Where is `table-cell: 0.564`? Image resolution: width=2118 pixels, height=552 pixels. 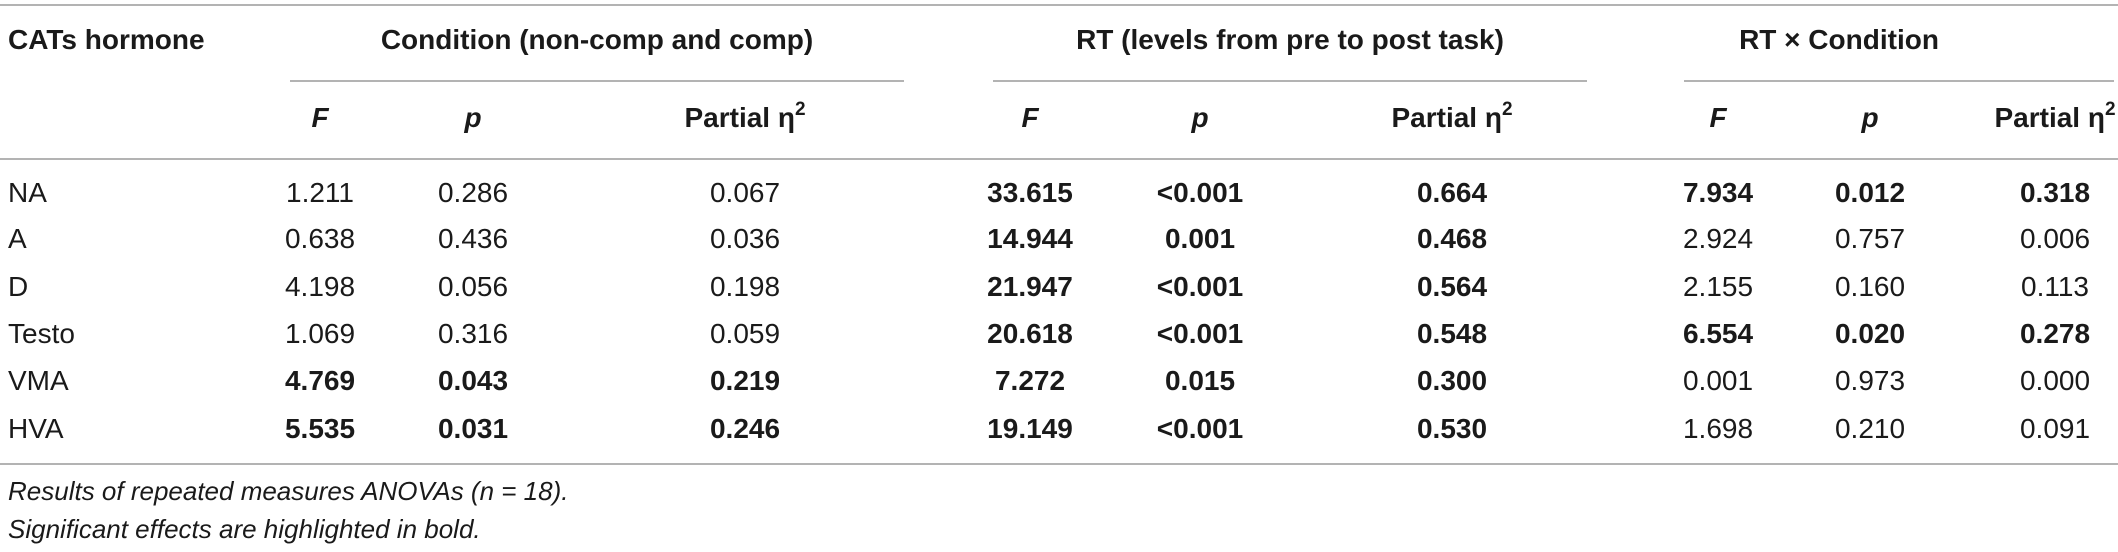
table-cell: 0.564 is located at coordinates (1452, 286).